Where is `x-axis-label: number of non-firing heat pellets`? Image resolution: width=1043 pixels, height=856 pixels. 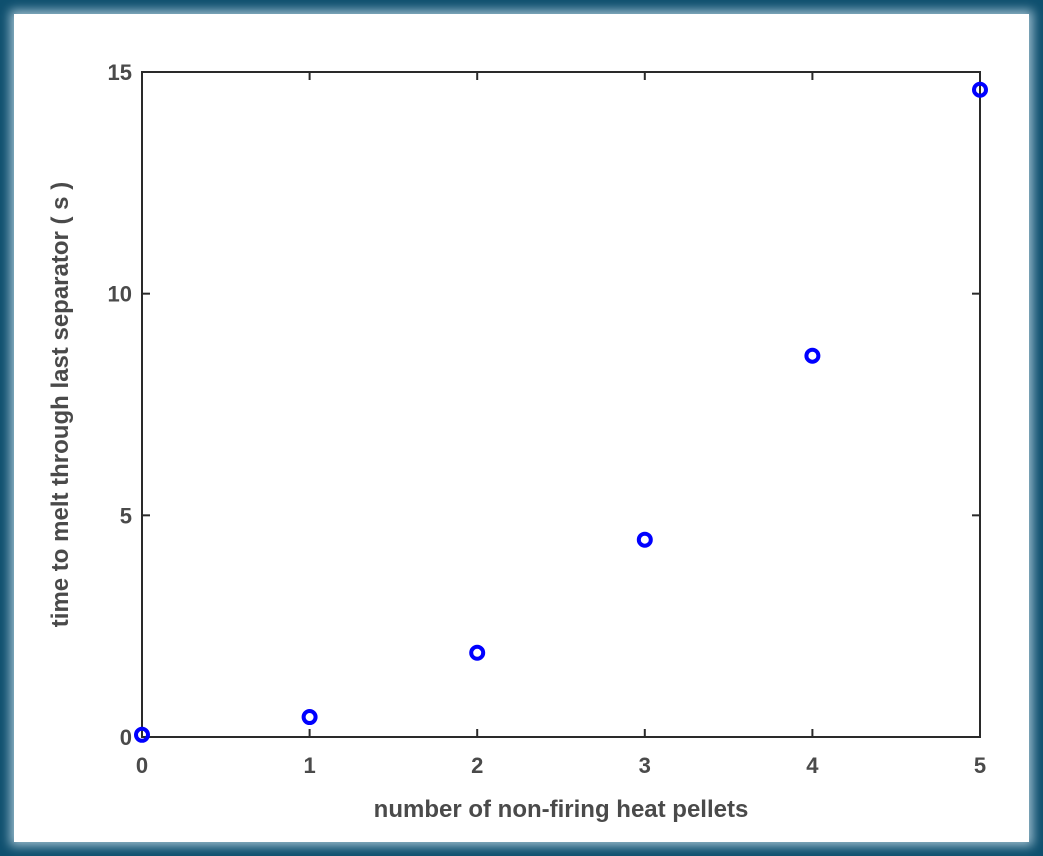
x-axis-label: number of non-firing heat pellets is located at coordinates (561, 809).